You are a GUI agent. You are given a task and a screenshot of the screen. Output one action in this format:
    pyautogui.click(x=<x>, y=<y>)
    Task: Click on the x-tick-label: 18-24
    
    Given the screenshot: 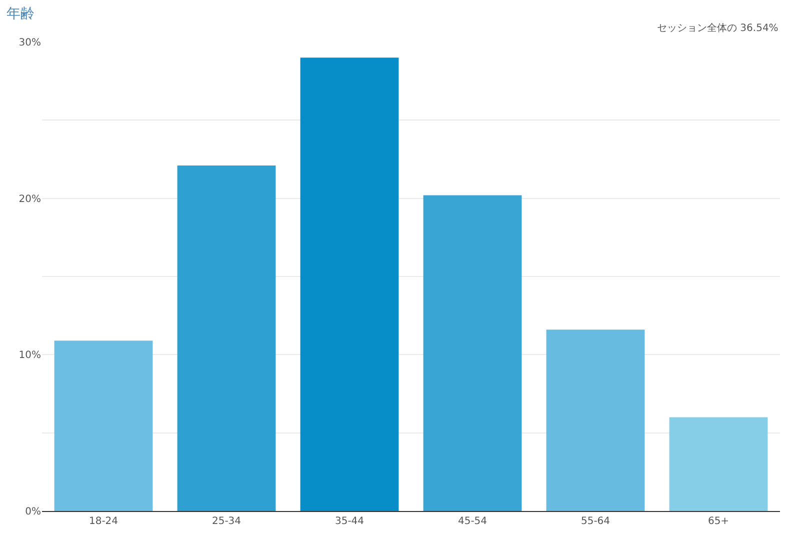 What is the action you would take?
    pyautogui.click(x=103, y=521)
    